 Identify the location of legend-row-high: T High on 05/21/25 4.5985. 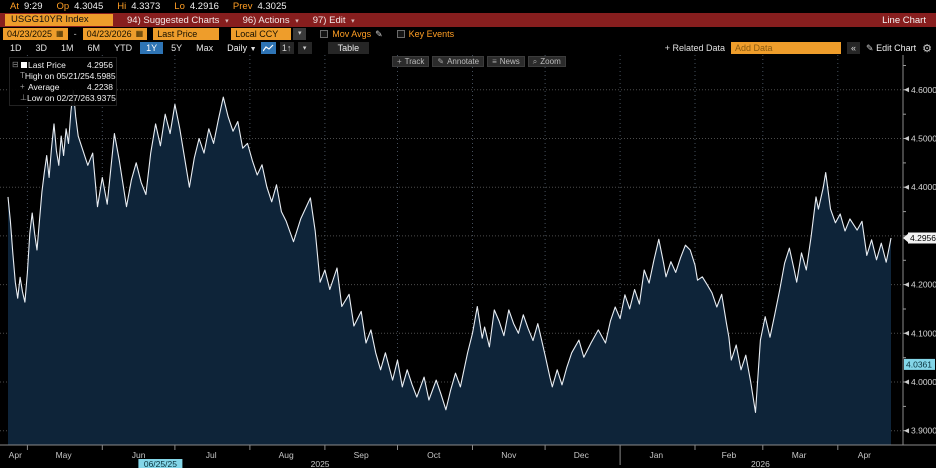
(64, 75).